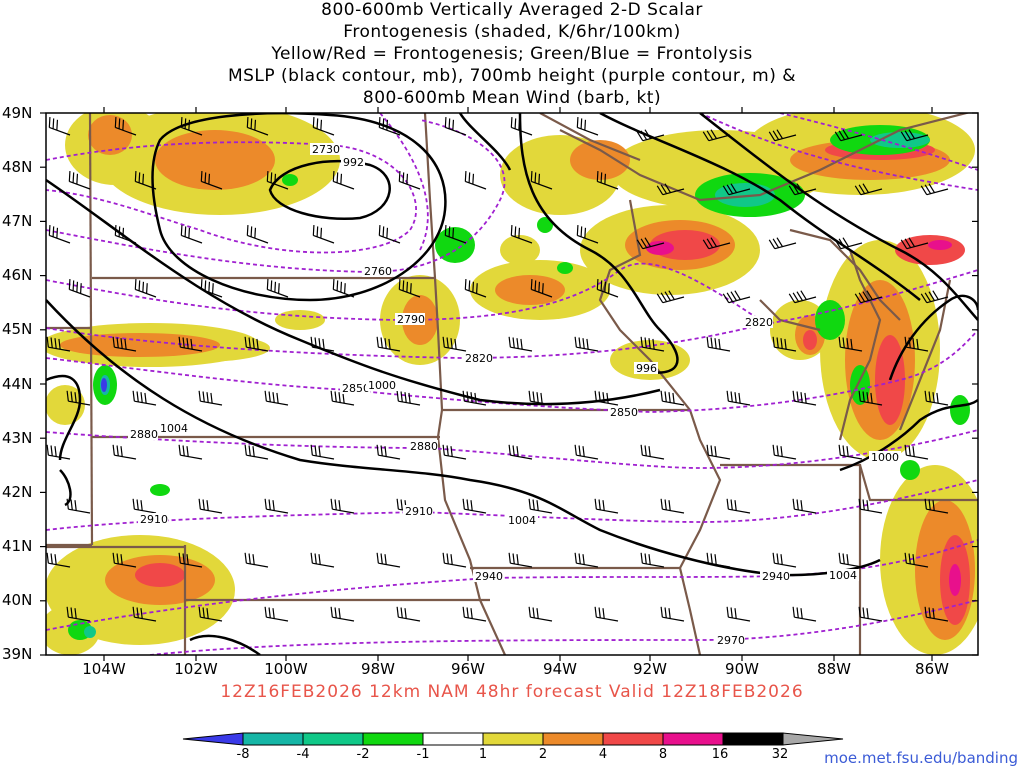  Describe the element at coordinates (720, 754) in the screenshot. I see `colorbar-label: 16` at that location.